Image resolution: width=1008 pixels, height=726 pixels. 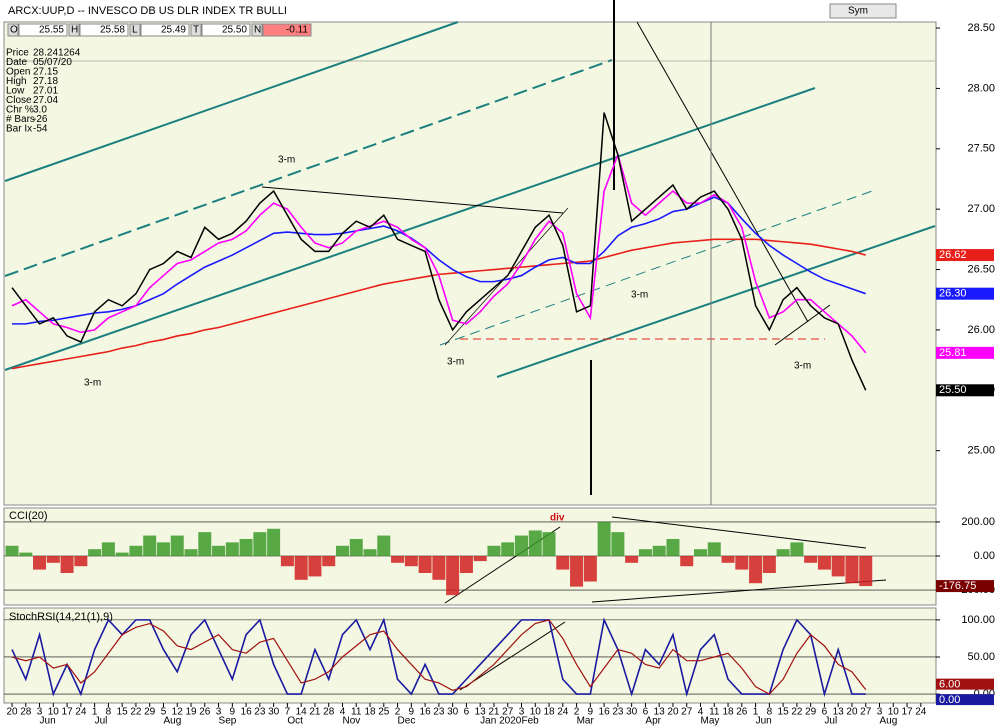 I want to click on x-tick-label: 6, so click(x=467, y=712).